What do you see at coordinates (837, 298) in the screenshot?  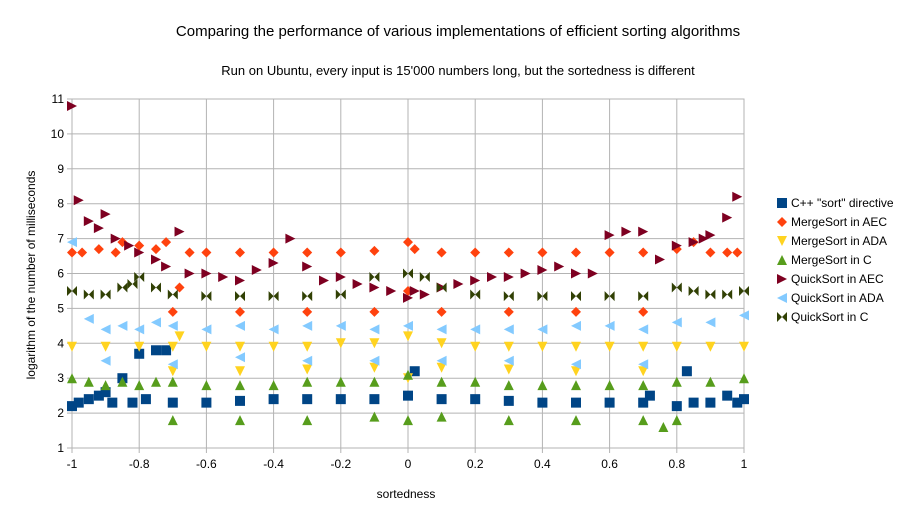 I see `legend-label: QuickSort in ADA` at bounding box center [837, 298].